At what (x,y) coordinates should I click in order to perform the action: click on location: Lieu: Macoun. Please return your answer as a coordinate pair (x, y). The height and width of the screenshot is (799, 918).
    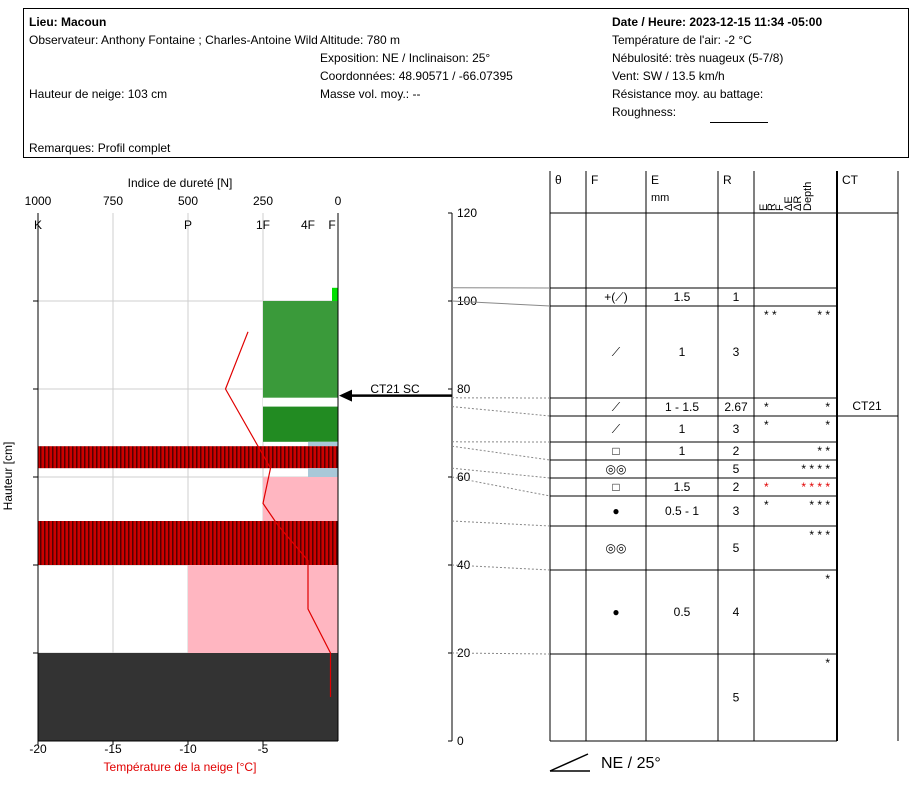
    Looking at the image, I should click on (68, 22).